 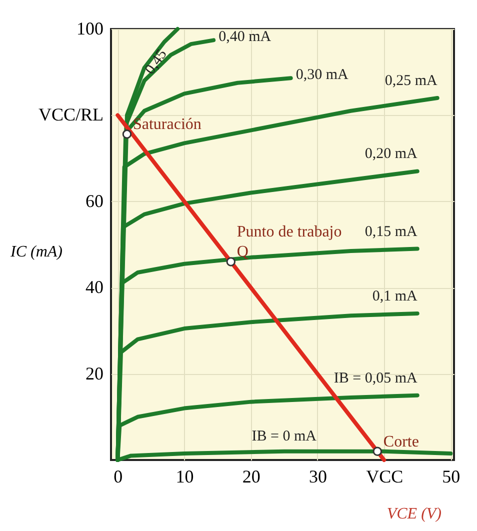 I want to click on x-tick-label: 50, so click(x=451, y=476).